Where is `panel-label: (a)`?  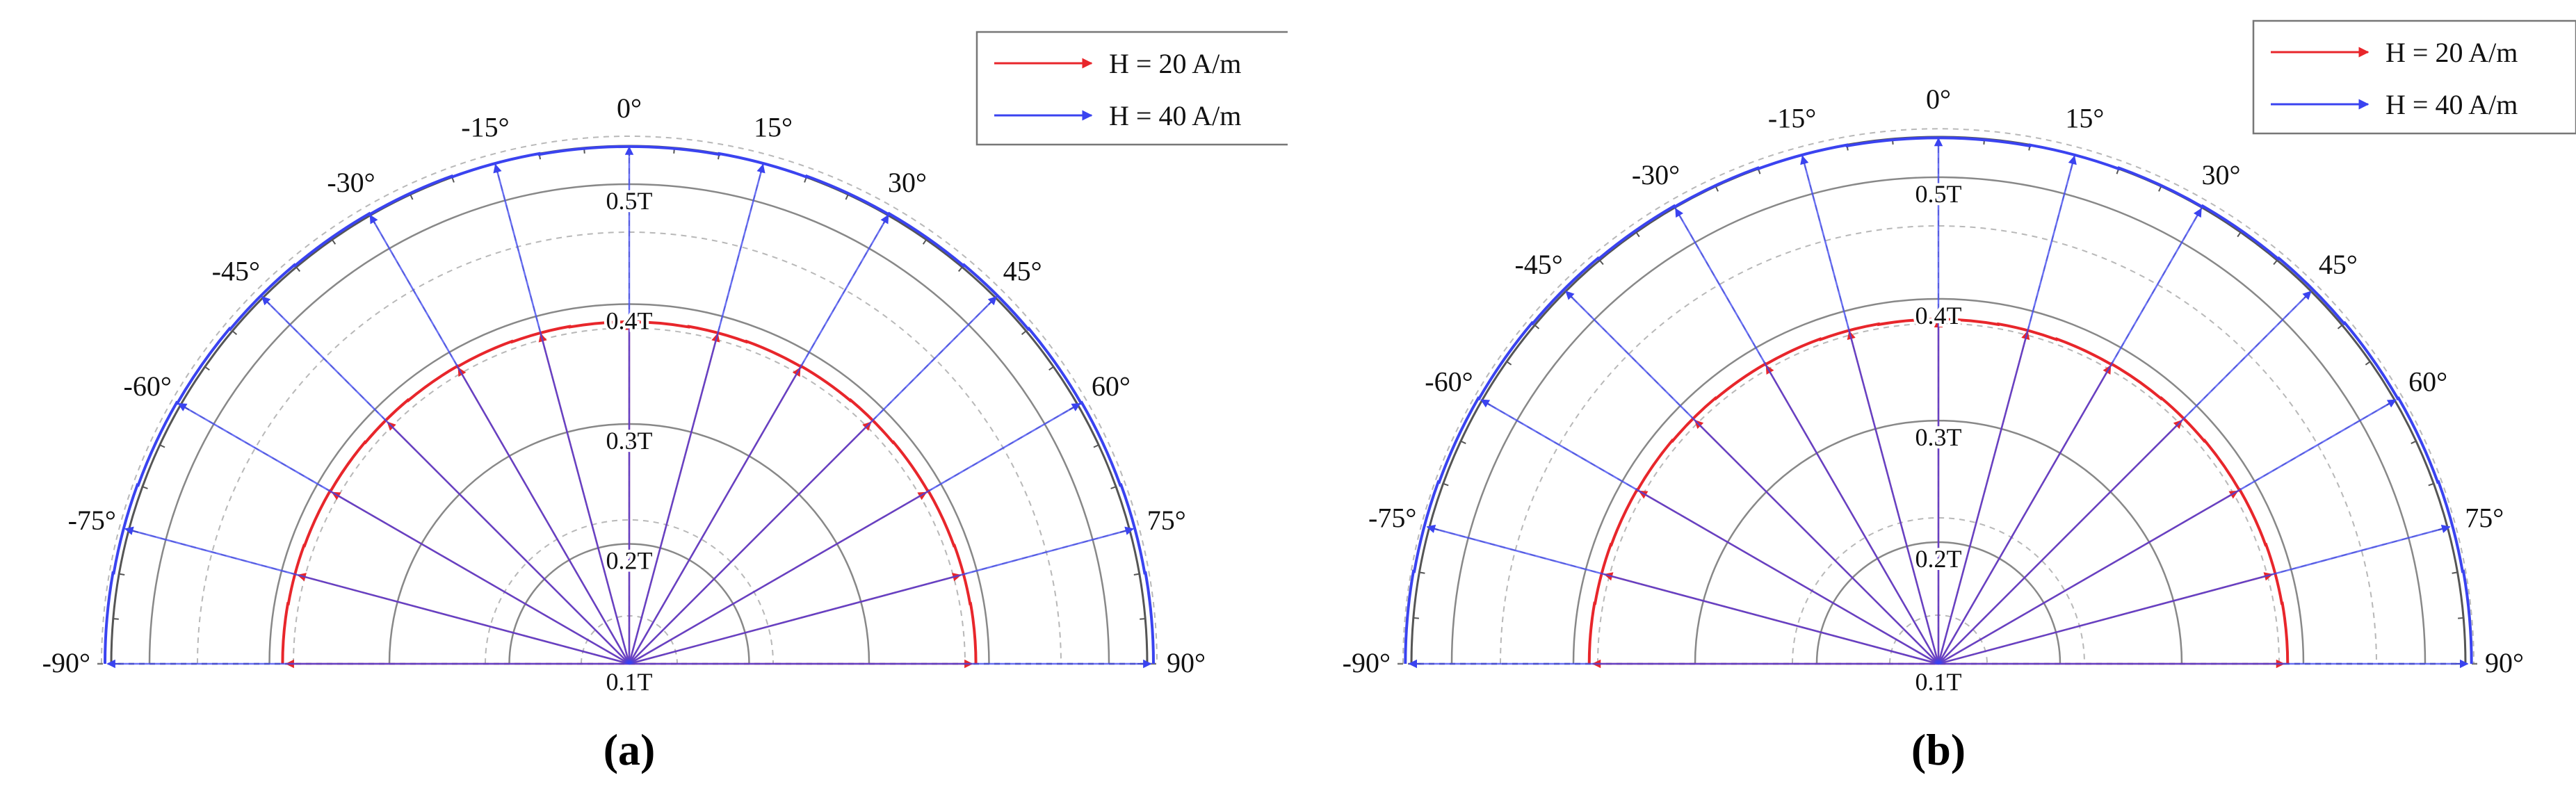 panel-label: (a) is located at coordinates (630, 749).